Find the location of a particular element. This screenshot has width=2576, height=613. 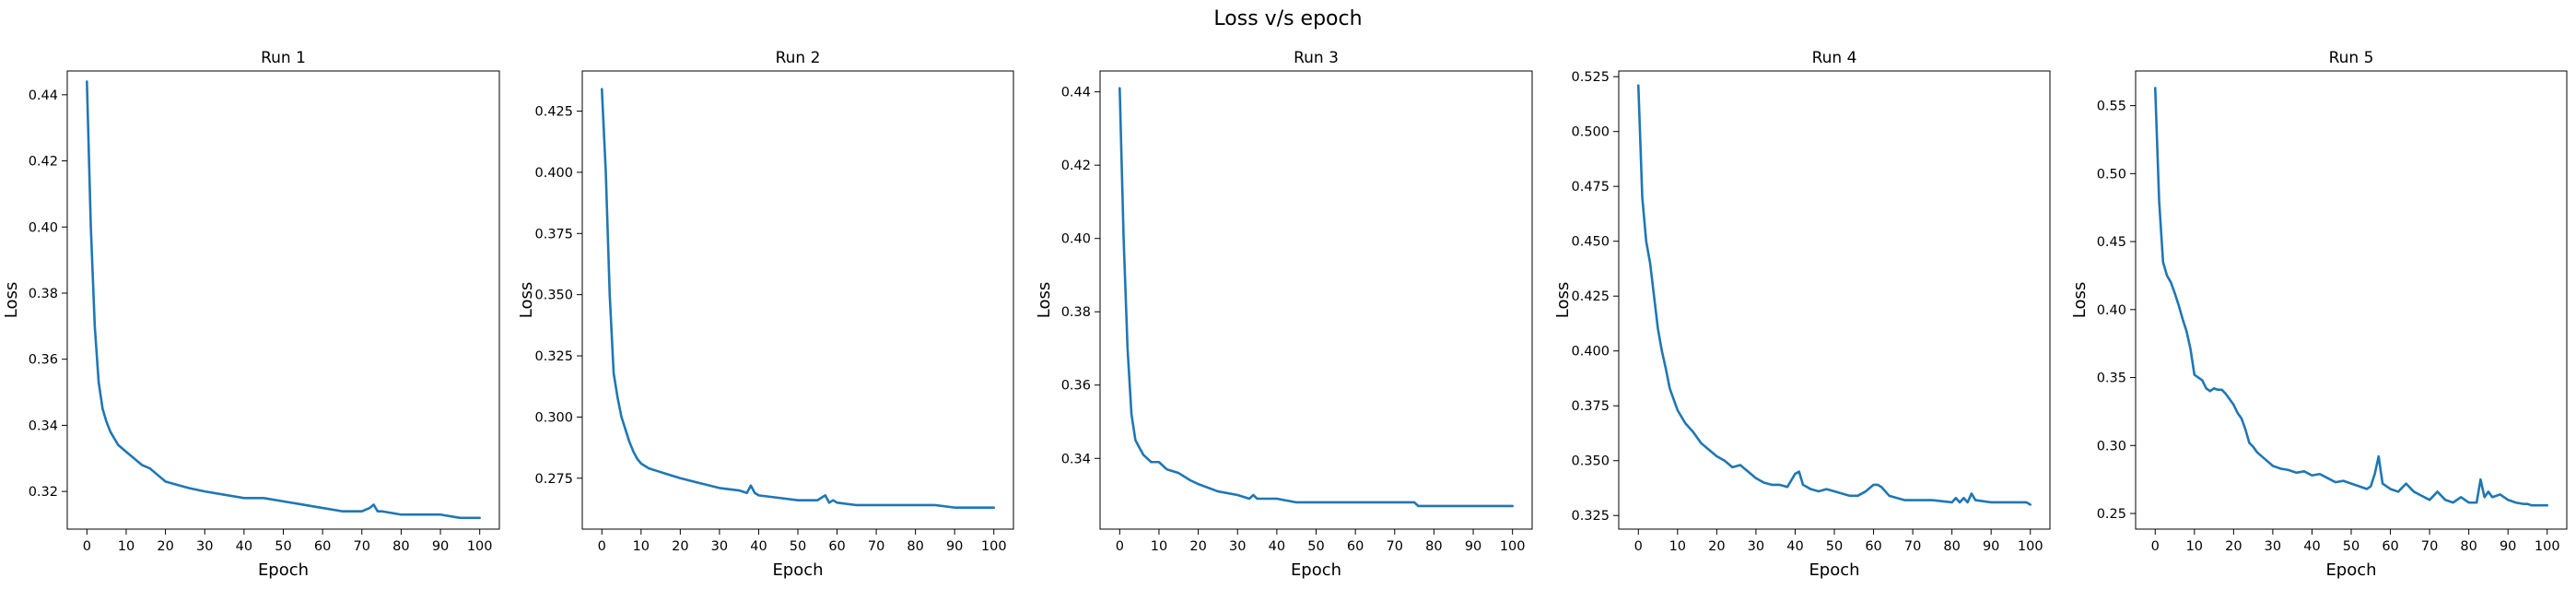

y-tick-label: 0.475 is located at coordinates (1590, 187).